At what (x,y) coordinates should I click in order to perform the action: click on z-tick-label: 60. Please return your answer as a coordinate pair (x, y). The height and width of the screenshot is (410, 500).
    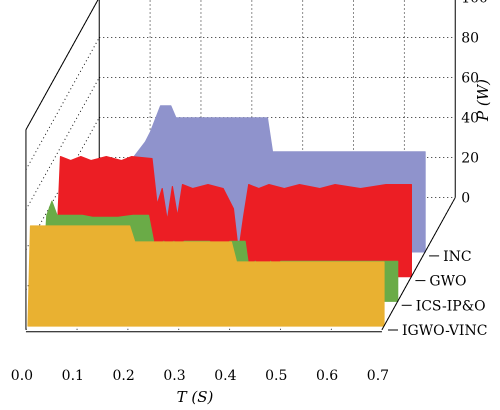
    Looking at the image, I should click on (470, 79).